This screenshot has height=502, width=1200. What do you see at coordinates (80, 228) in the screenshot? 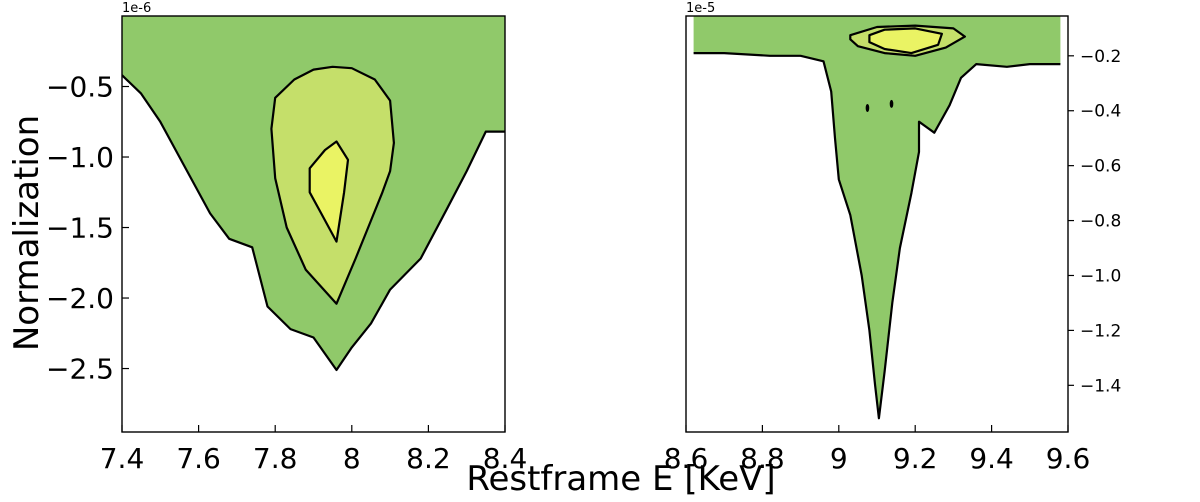
I see `y-tick-label: −1.5` at bounding box center [80, 228].